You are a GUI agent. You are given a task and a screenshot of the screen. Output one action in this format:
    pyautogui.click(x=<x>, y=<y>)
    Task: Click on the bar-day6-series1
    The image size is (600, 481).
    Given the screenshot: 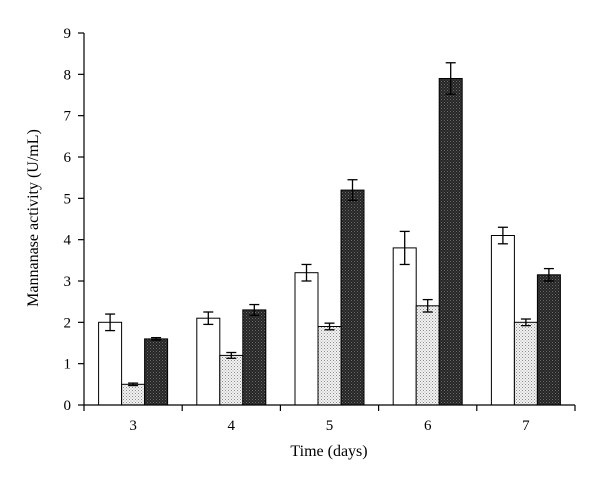 What is the action you would take?
    pyautogui.click(x=404, y=326)
    